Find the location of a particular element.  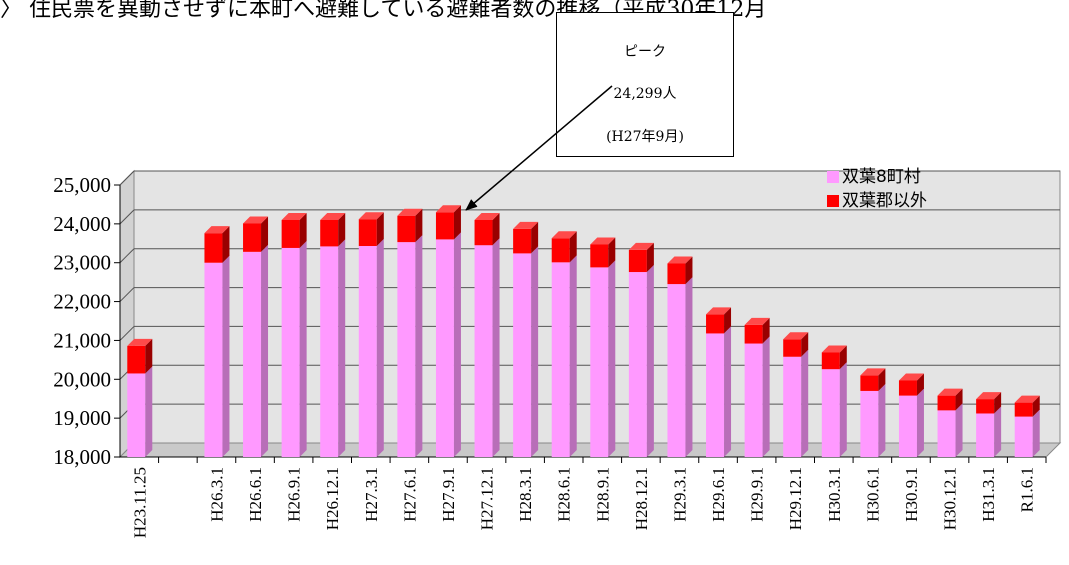

x-tick-label: H23.11.25 is located at coordinates (139, 502).